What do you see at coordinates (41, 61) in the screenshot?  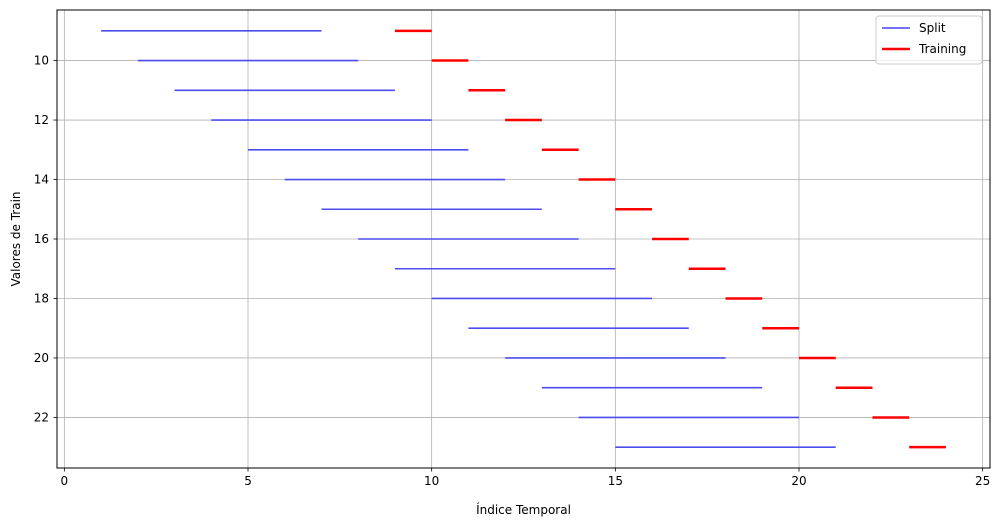 I see `y-tick-label: 10` at bounding box center [41, 61].